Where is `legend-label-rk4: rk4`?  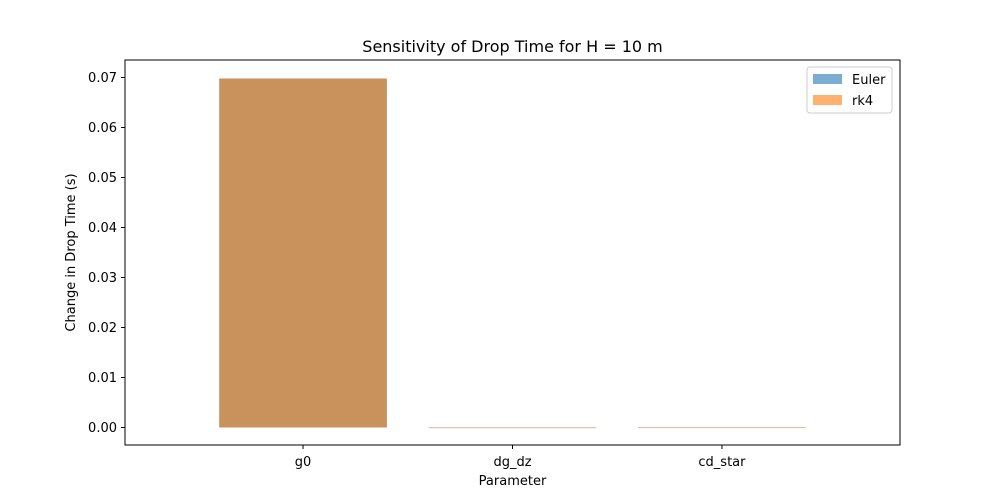
legend-label-rk4: rk4 is located at coordinates (862, 101).